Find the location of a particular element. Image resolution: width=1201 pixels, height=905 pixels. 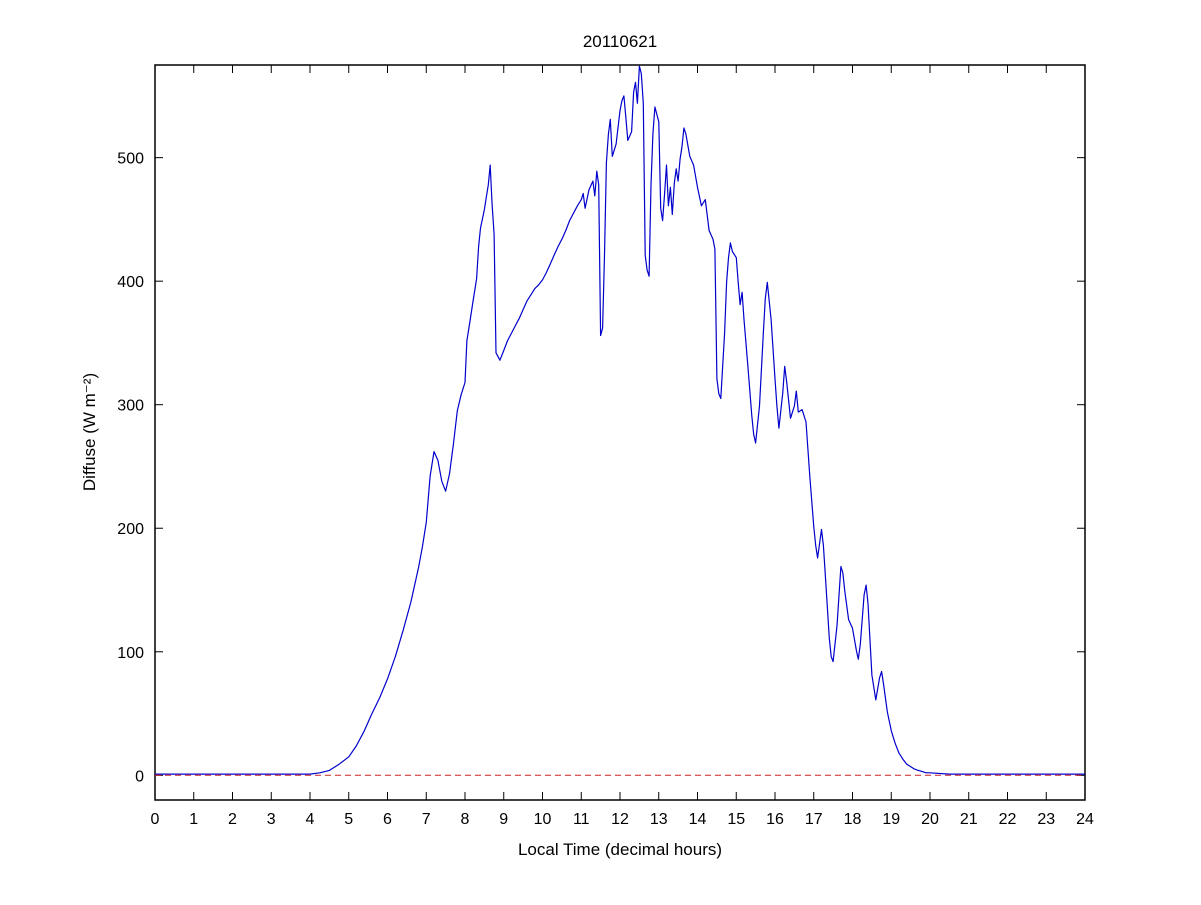

x-tick-label: 18 is located at coordinates (853, 819).